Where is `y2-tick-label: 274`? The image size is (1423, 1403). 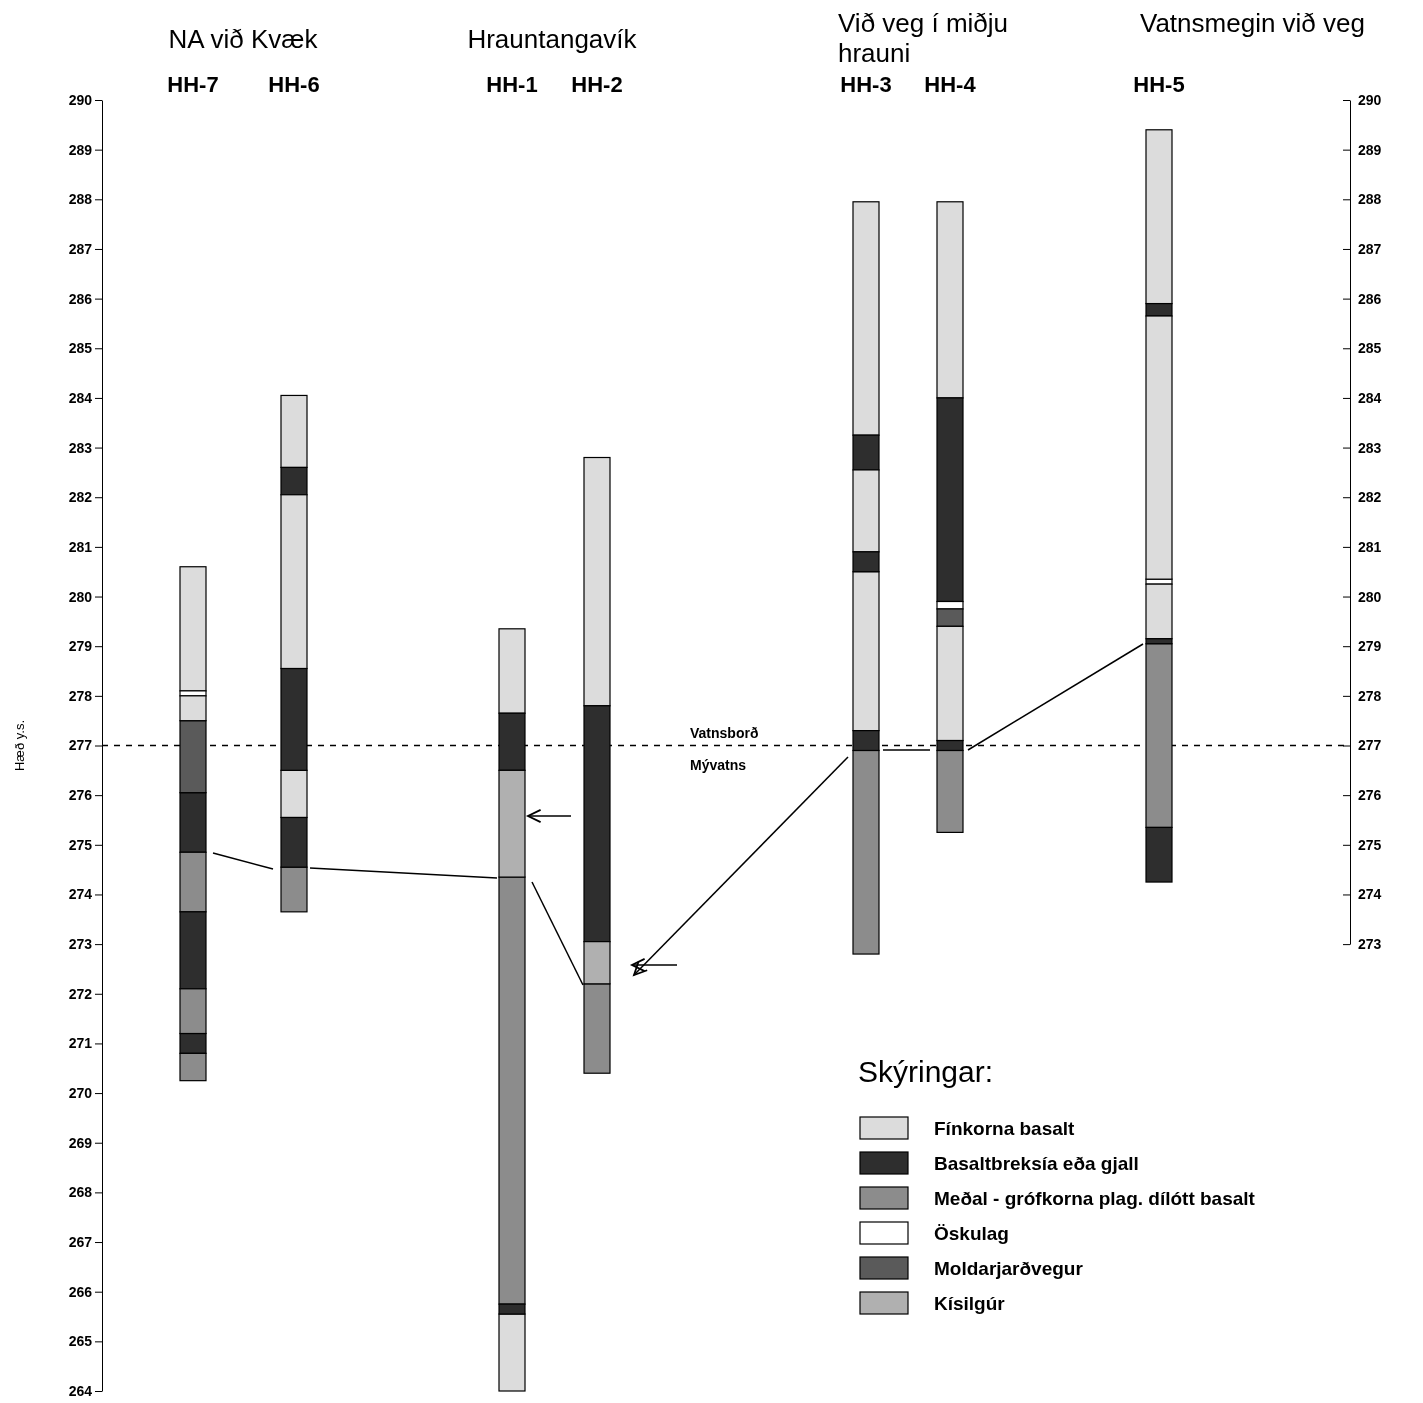
y2-tick-label: 274 is located at coordinates (1370, 894).